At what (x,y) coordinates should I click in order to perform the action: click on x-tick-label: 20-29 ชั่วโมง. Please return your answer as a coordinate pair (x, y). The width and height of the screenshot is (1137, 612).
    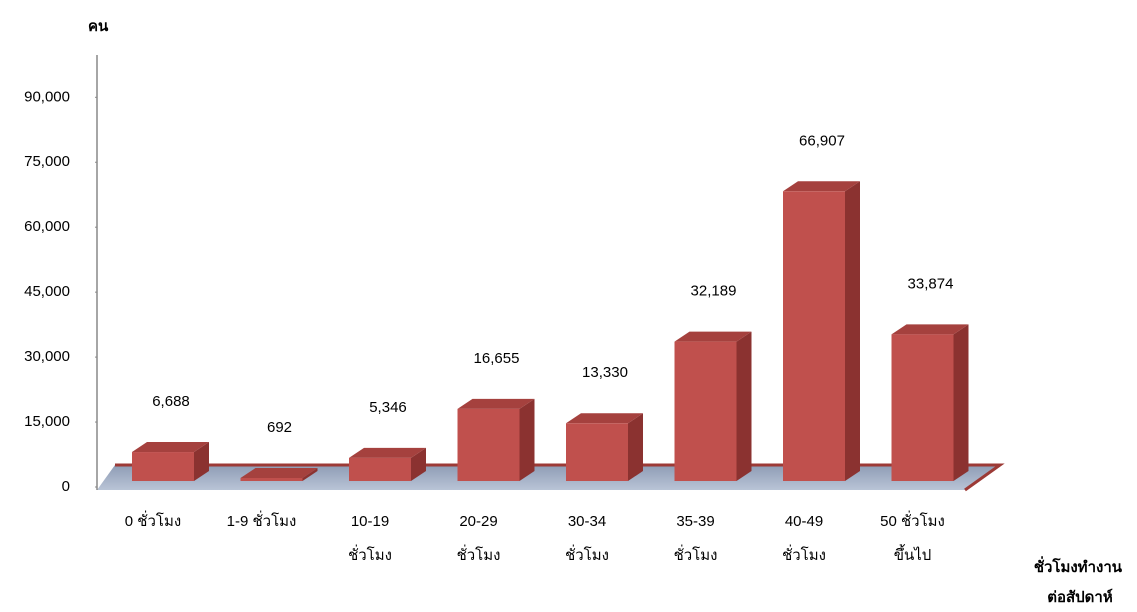
    Looking at the image, I should click on (479, 538).